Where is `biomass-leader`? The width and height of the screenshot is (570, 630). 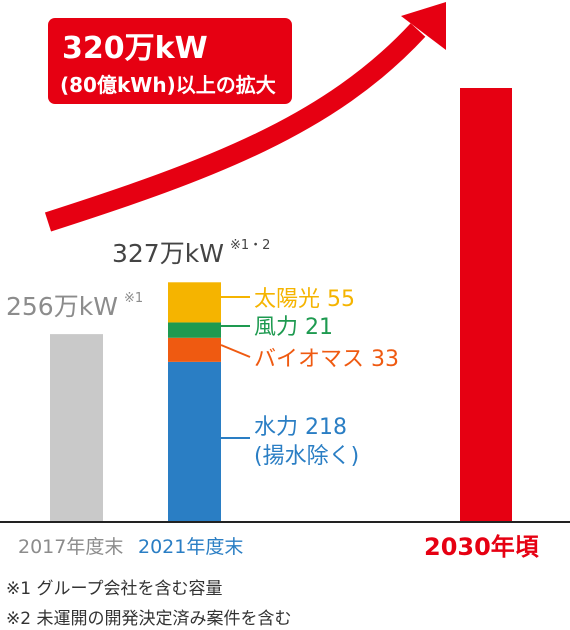
biomass-leader is located at coordinates (235, 351).